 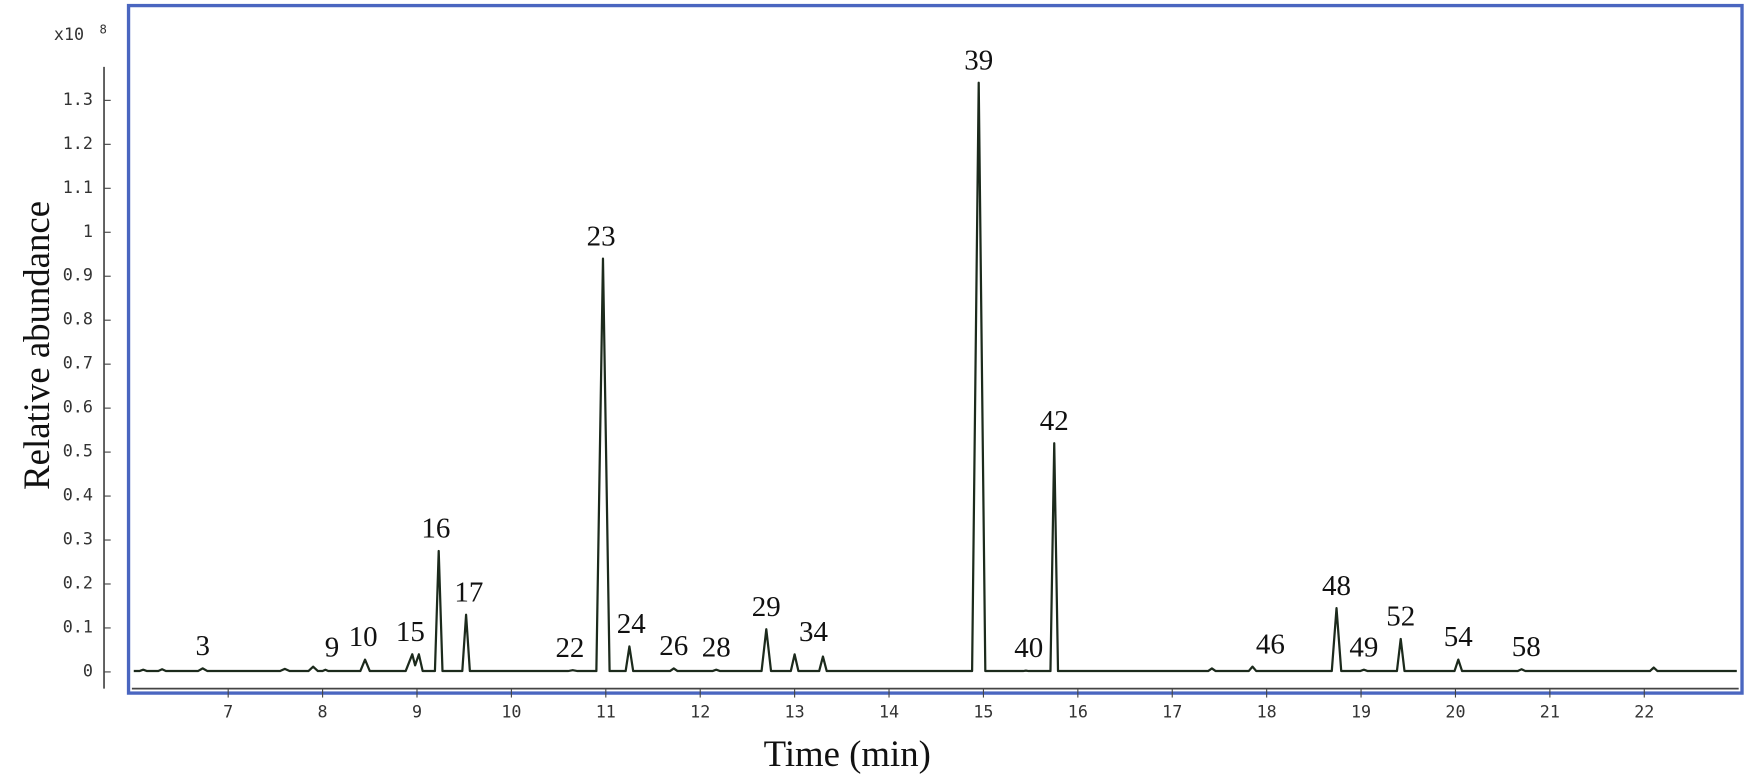 I want to click on peak-label: 34, so click(x=813, y=632).